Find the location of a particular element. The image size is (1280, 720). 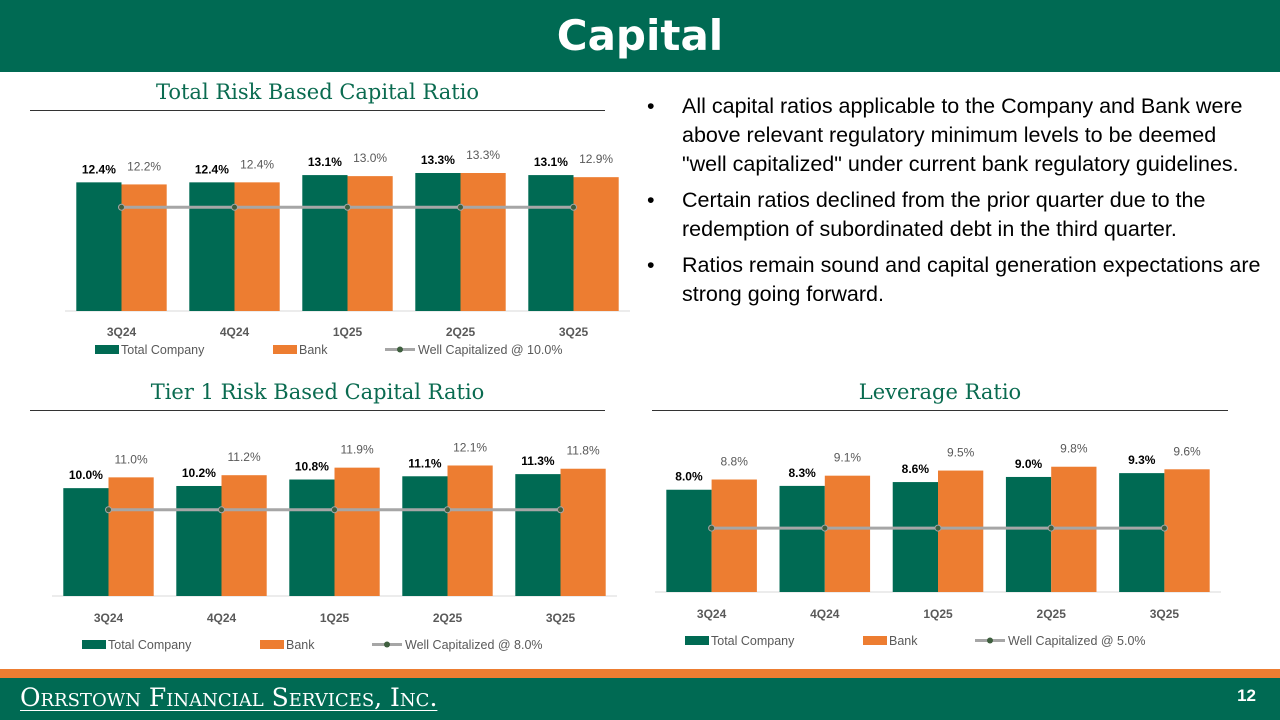

legend-well-capitalized-text: Well Capitalized @ 10.0% is located at coordinates (490, 350).